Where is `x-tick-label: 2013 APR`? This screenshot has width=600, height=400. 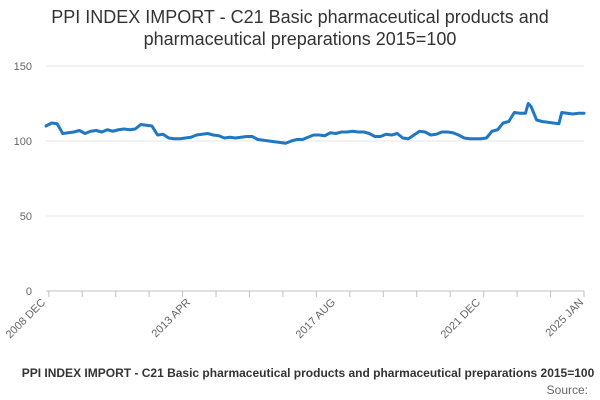
x-tick-label: 2013 APR is located at coordinates (172, 319).